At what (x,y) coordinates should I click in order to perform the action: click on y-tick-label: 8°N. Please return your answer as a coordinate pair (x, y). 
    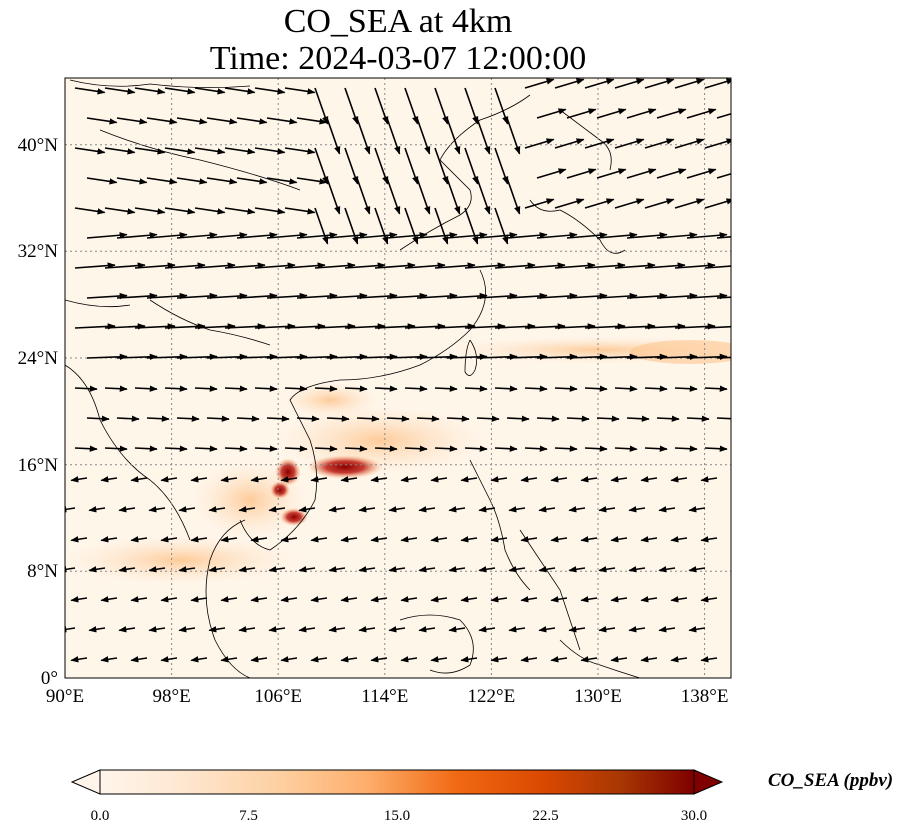
    Looking at the image, I should click on (42, 571).